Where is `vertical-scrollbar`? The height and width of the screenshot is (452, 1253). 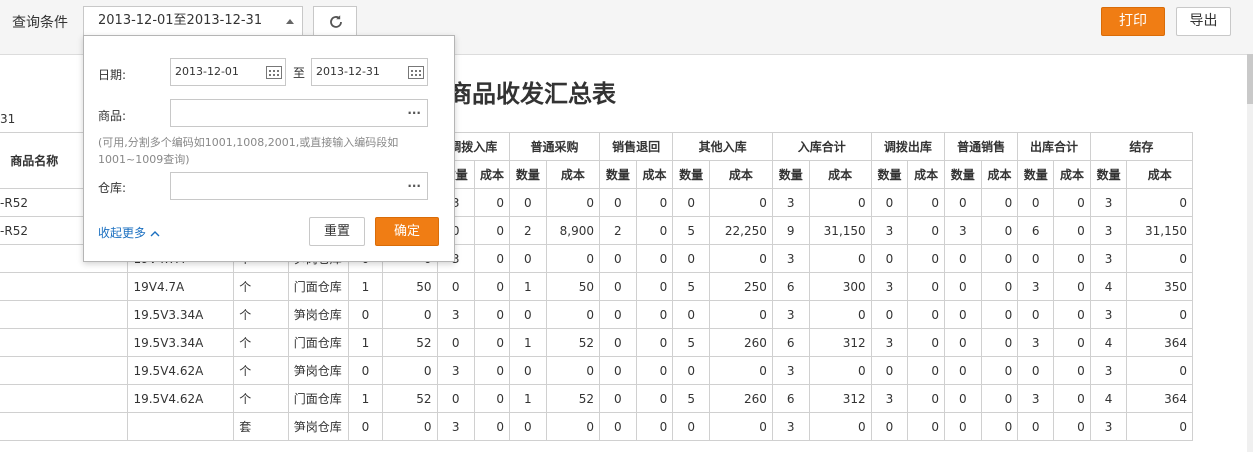
vertical-scrollbar is located at coordinates (1250, 253).